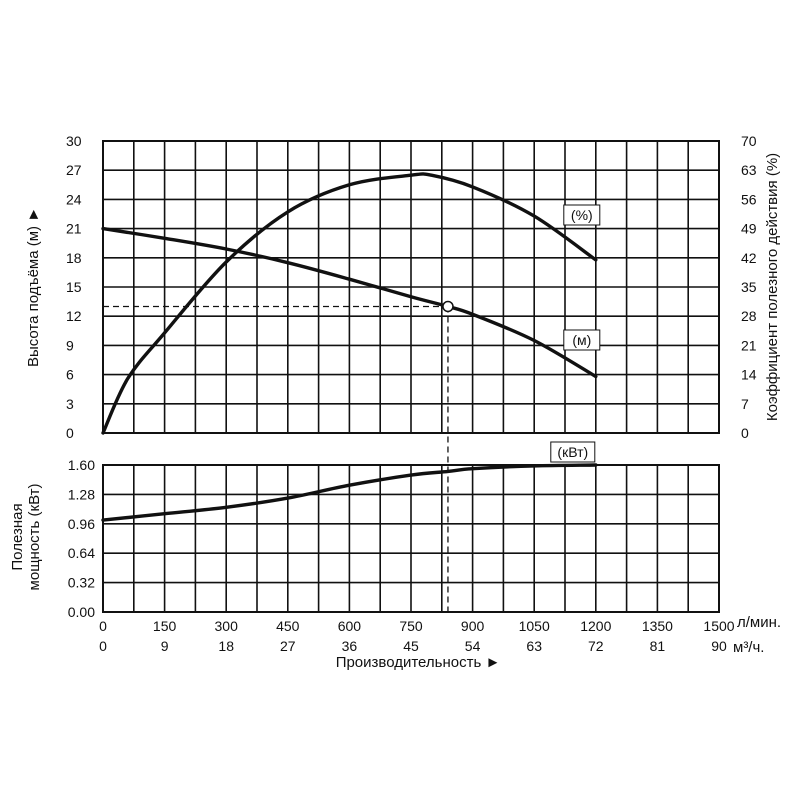 The width and height of the screenshot is (800, 800). Describe the element at coordinates (81, 612) in the screenshot. I see `y-tick-power: 0.00` at that location.